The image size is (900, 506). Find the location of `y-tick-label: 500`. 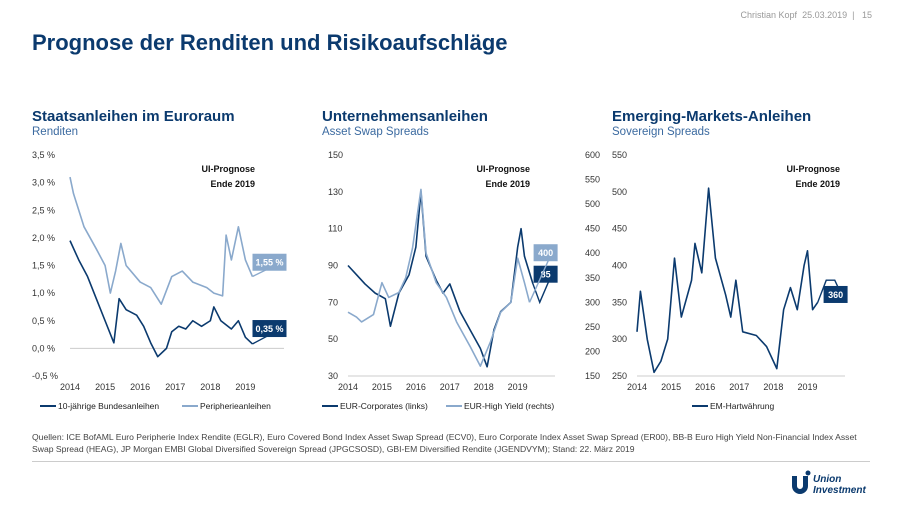

y-tick-label: 500 is located at coordinates (619, 192).